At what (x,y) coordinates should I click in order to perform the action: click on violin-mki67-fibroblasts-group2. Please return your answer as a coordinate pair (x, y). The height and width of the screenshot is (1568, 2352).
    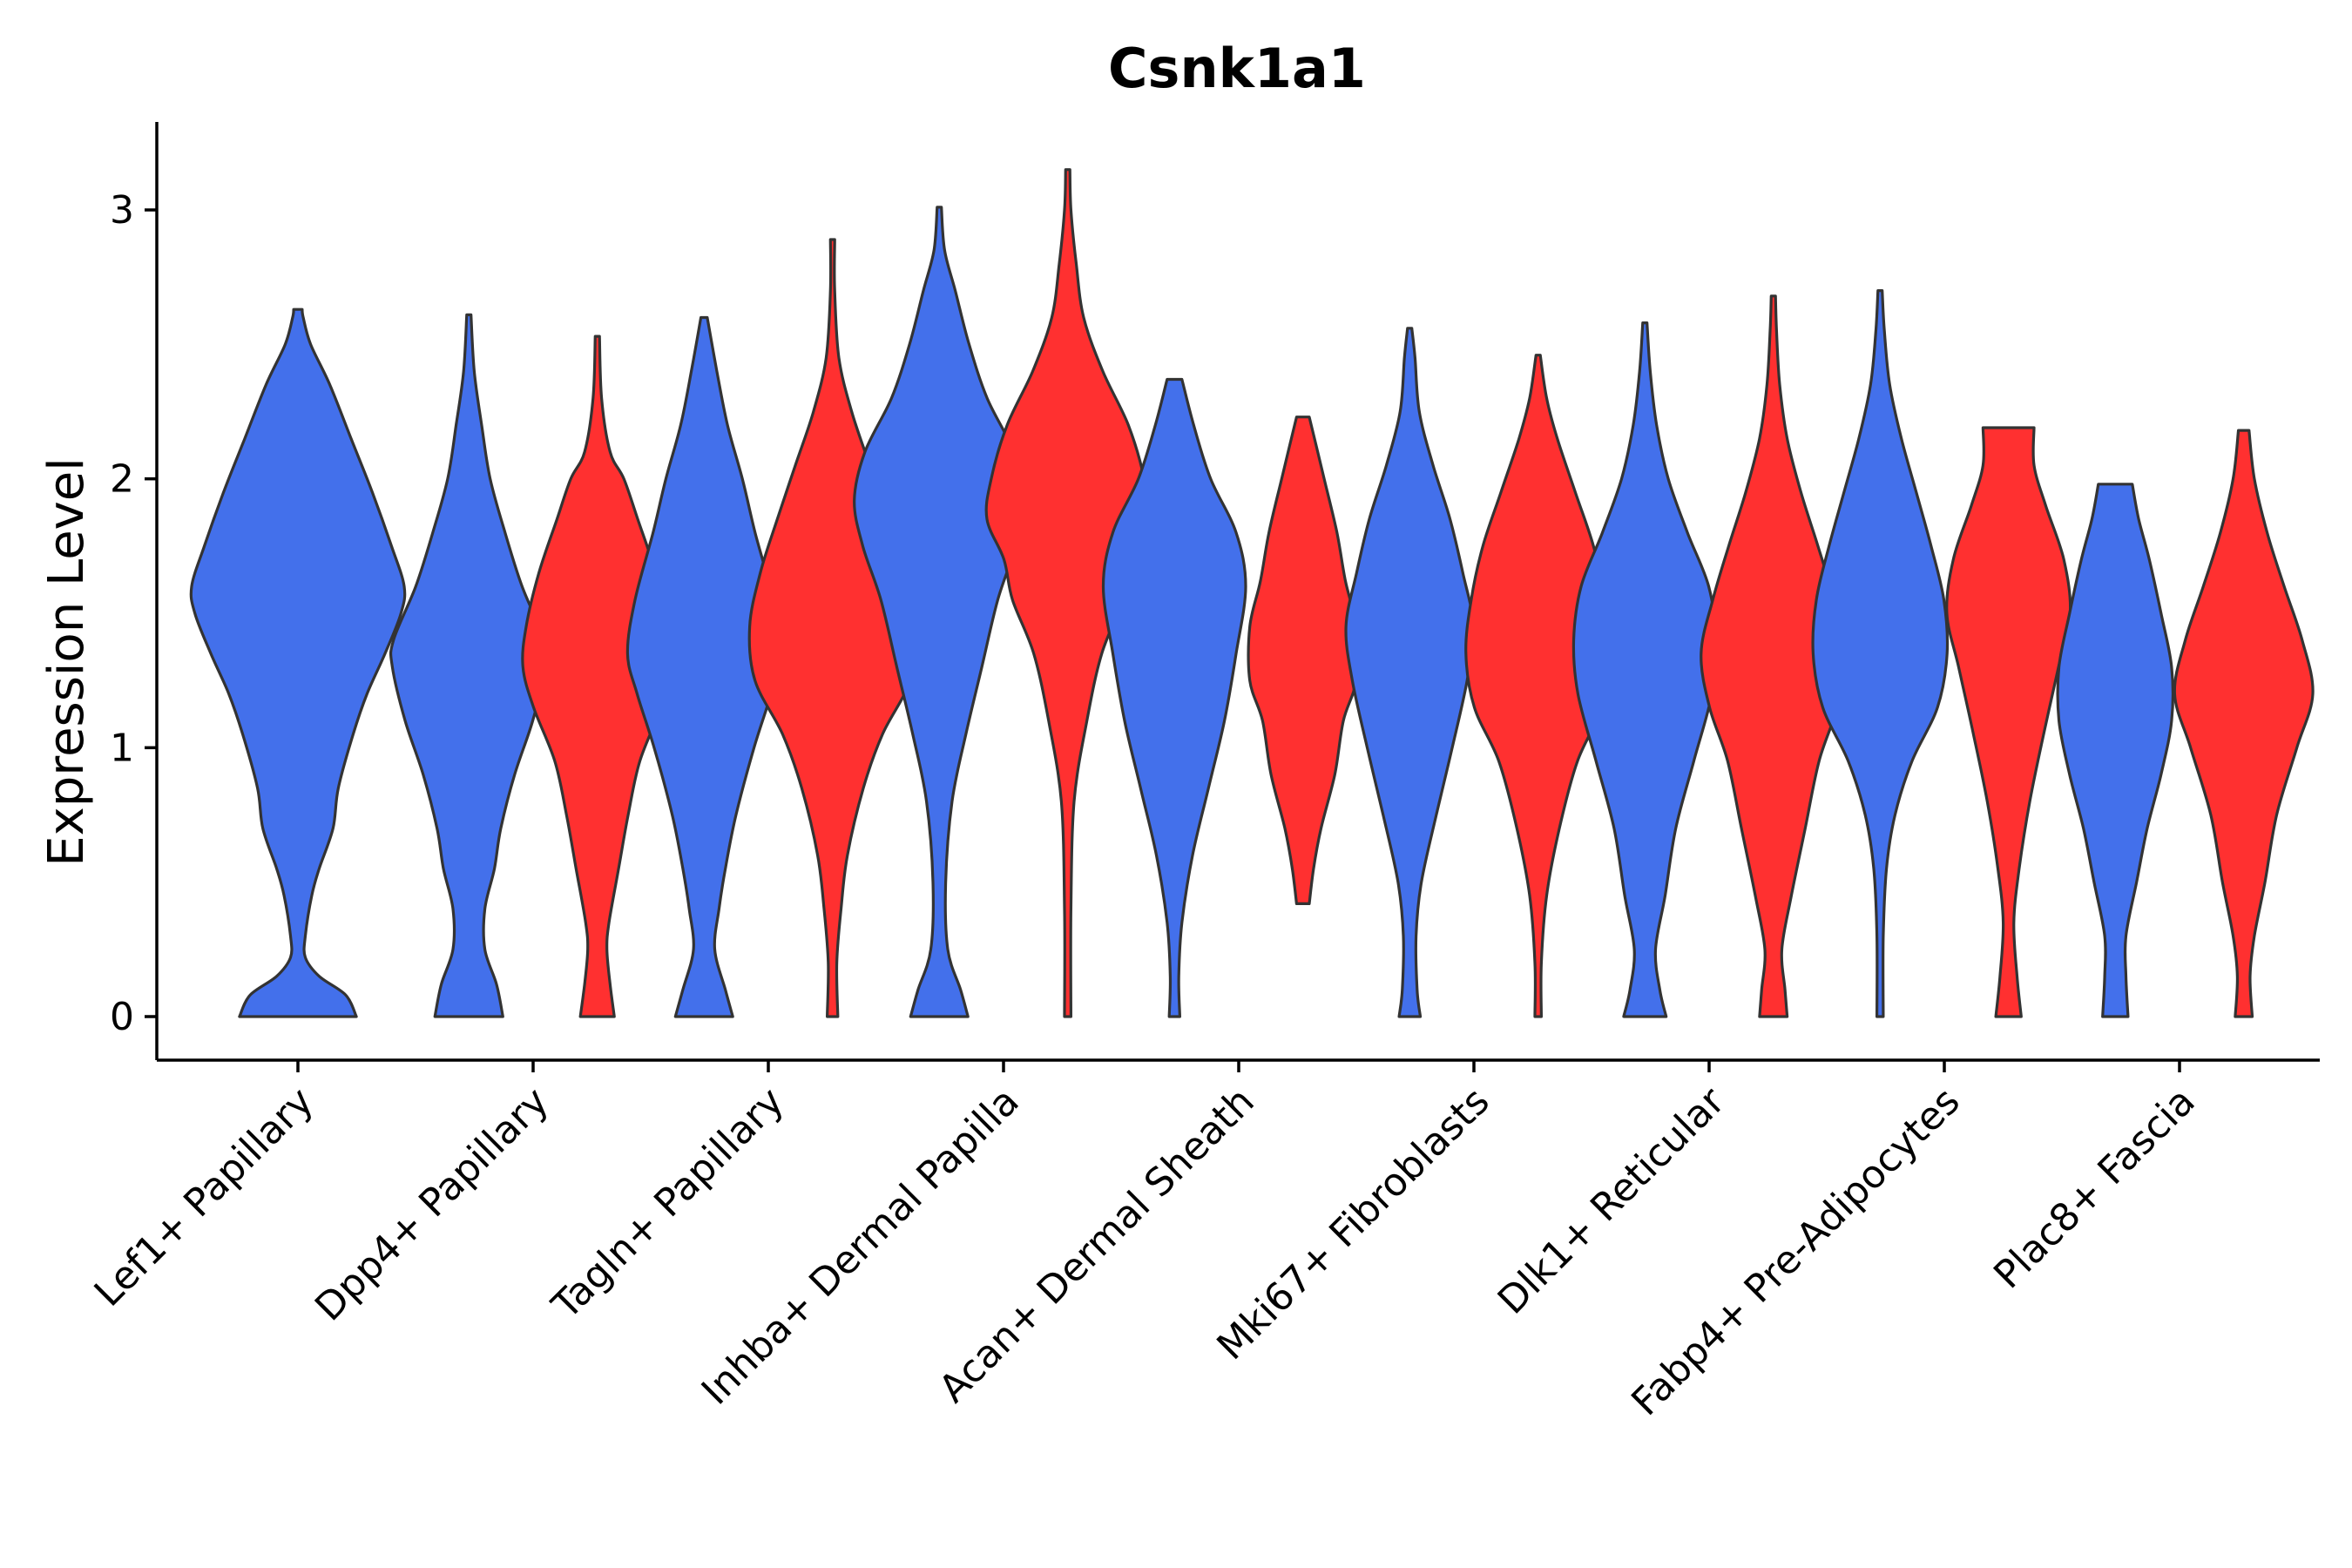
    Looking at the image, I should click on (1538, 686).